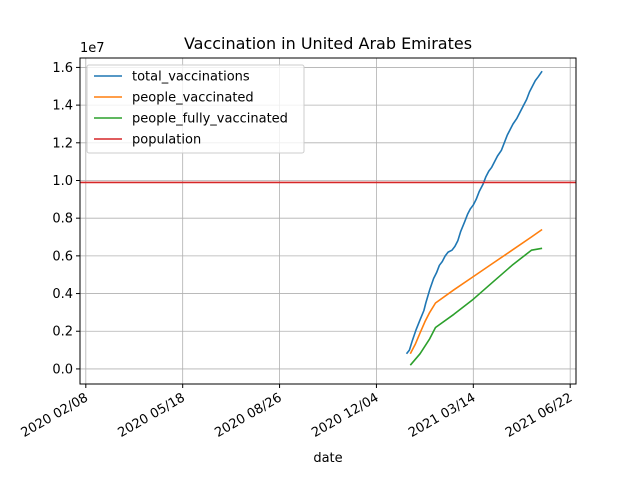 Image resolution: width=640 pixels, height=480 pixels. I want to click on legend-entry-label: population, so click(166, 140).